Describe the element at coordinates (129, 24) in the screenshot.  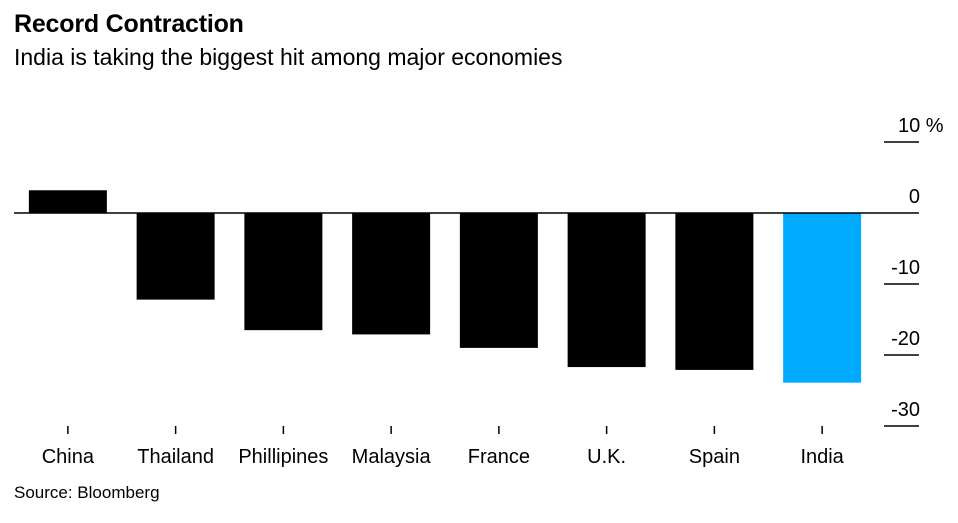
I see `chart-title: Record Contraction` at that location.